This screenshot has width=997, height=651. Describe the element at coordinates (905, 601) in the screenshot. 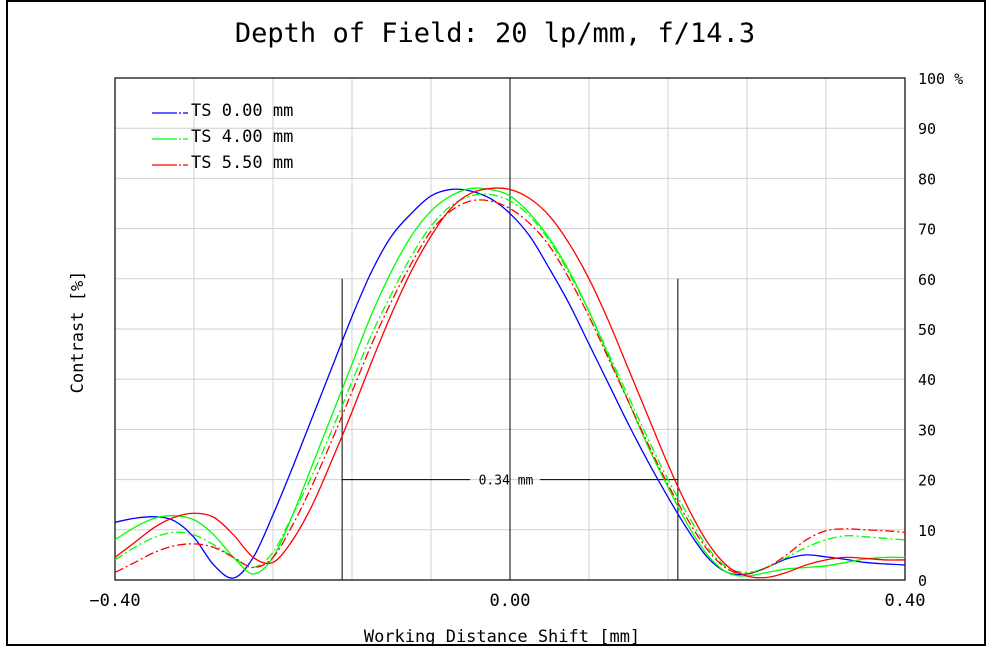

I see `x-tick-label: 0.40` at that location.